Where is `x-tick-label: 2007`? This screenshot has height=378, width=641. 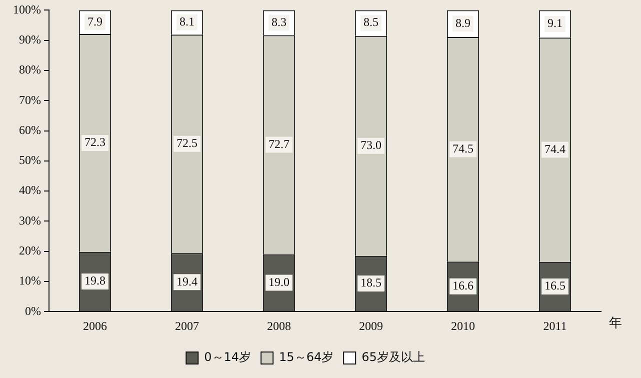
x-tick-label: 2007 is located at coordinates (186, 325).